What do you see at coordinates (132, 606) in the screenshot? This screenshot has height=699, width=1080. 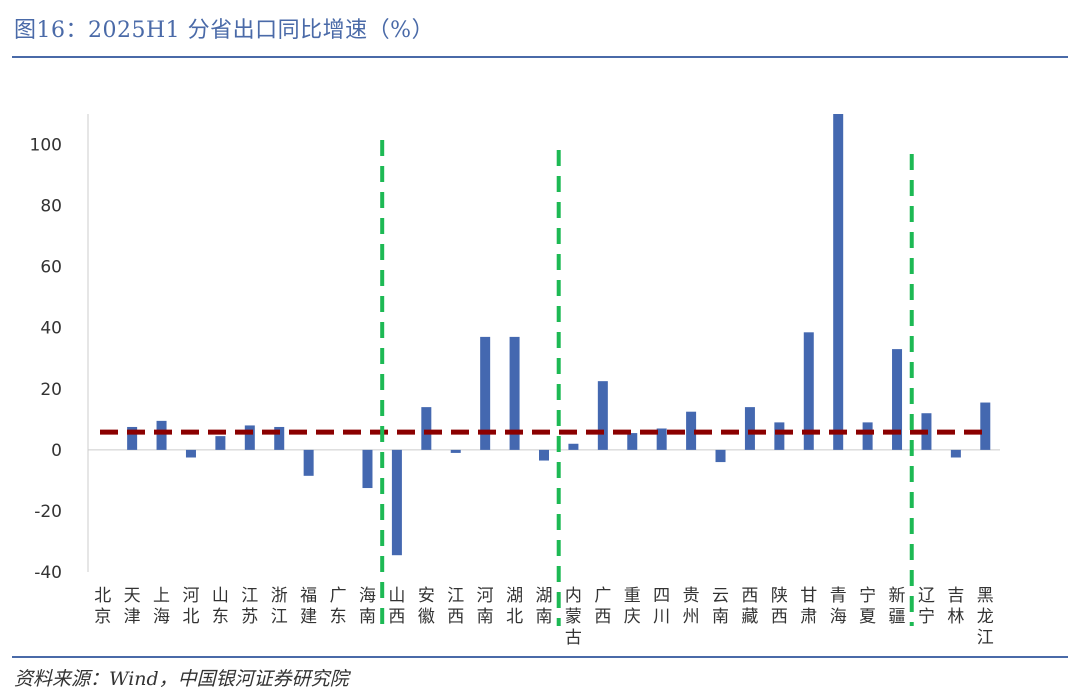 I see `category-label: 天津` at bounding box center [132, 606].